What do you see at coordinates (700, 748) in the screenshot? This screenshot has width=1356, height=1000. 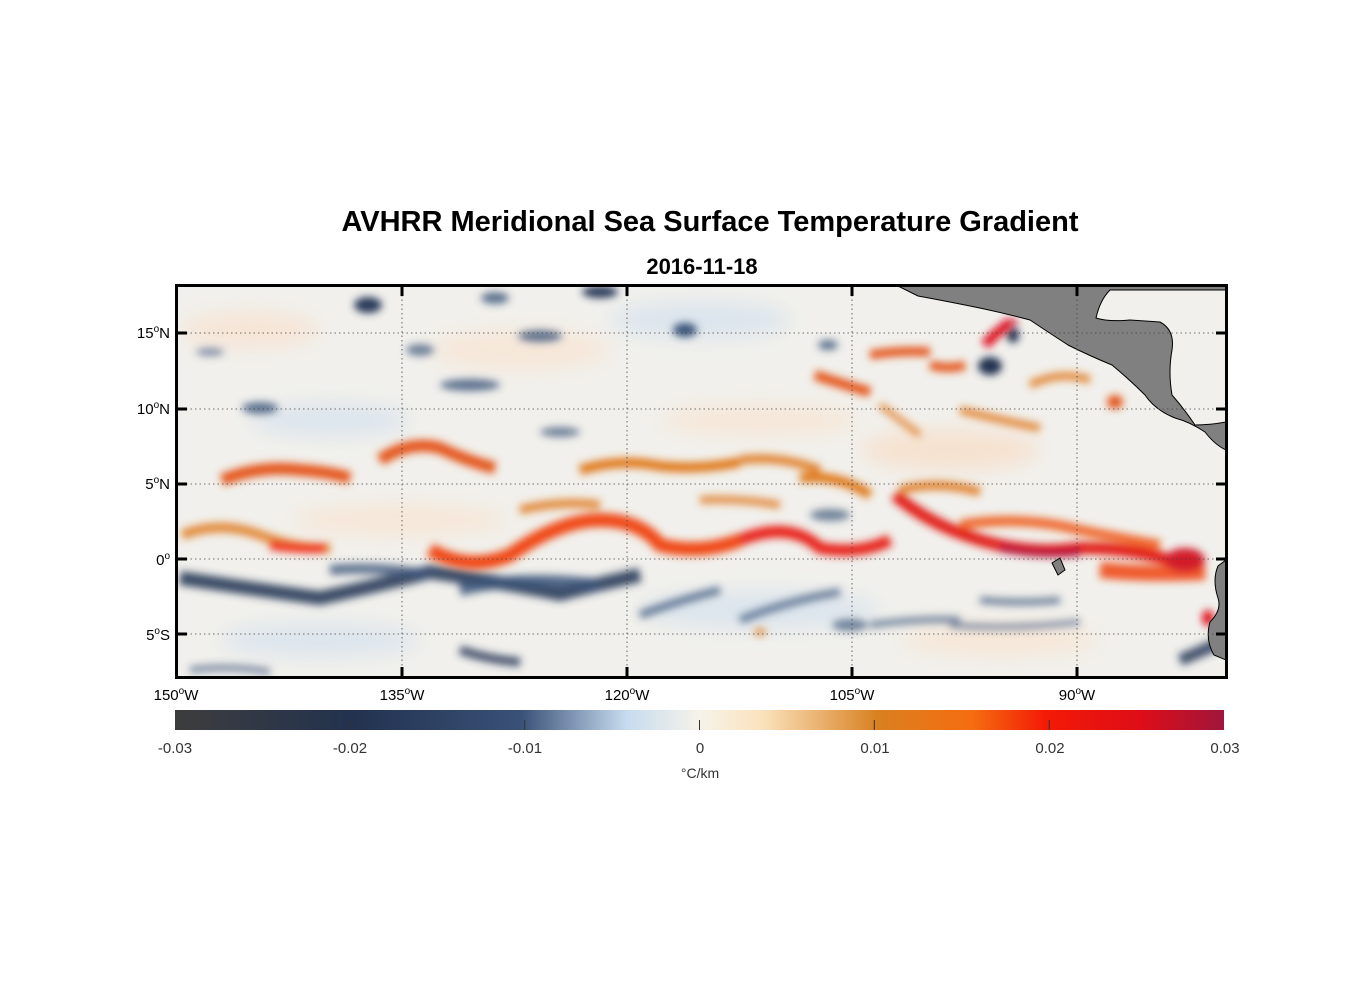 I see `colorbar-label-0: 0` at bounding box center [700, 748].